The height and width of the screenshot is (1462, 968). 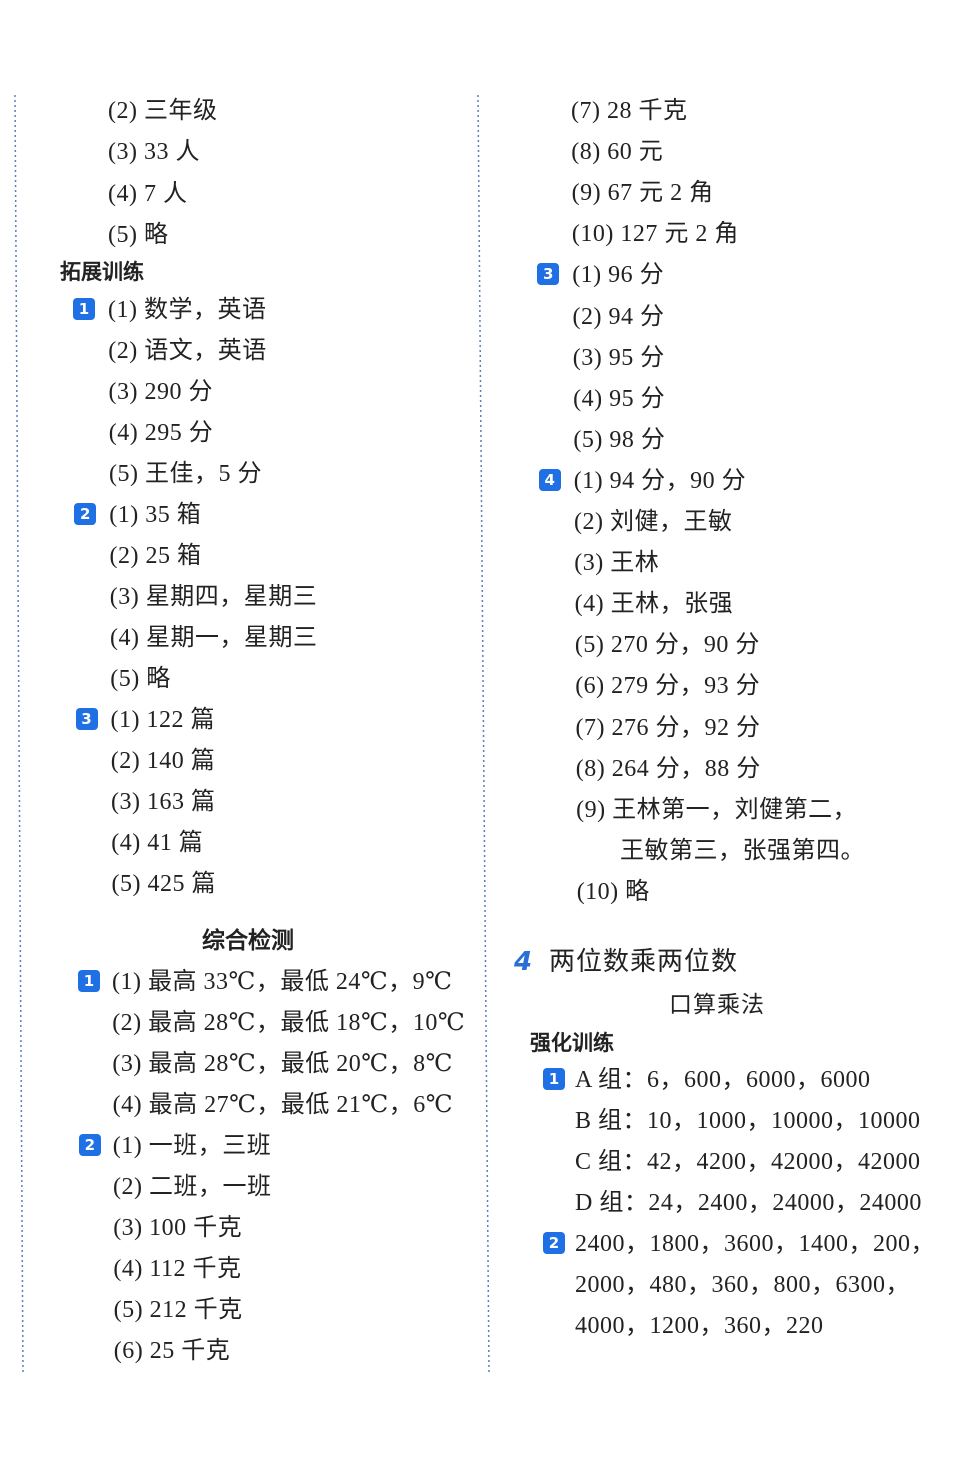 I want to click on center-dotted-divider, so click(x=483, y=733).